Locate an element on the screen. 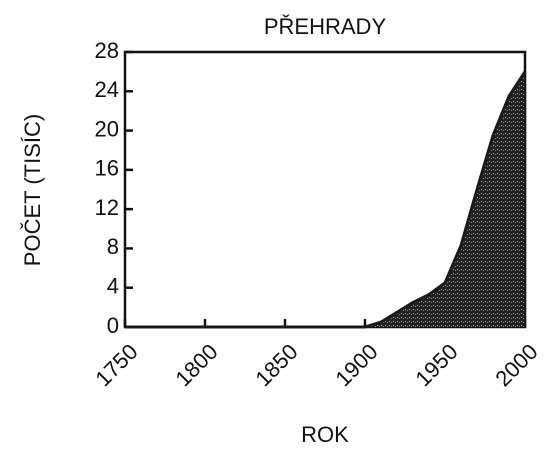  x-tick-label: 1950 is located at coordinates (436, 365).